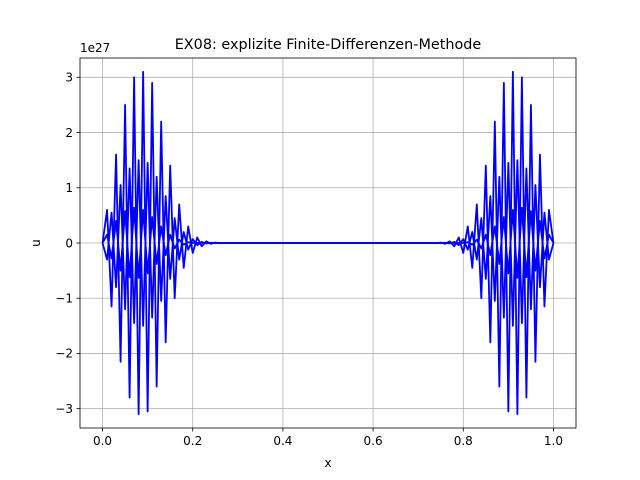 This screenshot has width=640, height=480. Describe the element at coordinates (463, 441) in the screenshot. I see `x-tick-label: 0.8` at that location.